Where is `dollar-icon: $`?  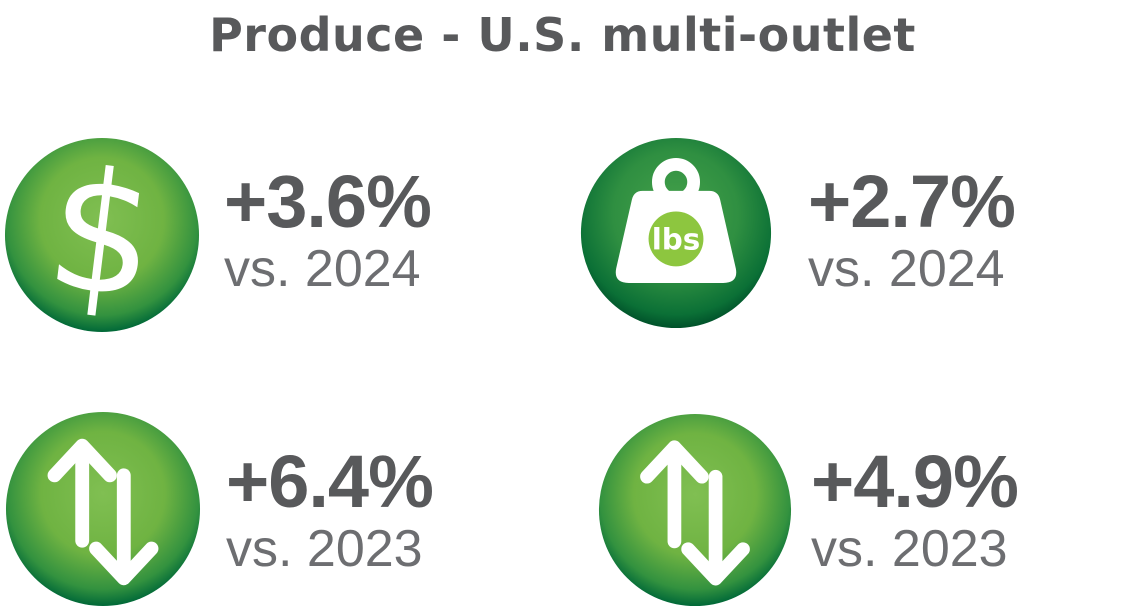
dollar-icon: $ is located at coordinates (102, 235).